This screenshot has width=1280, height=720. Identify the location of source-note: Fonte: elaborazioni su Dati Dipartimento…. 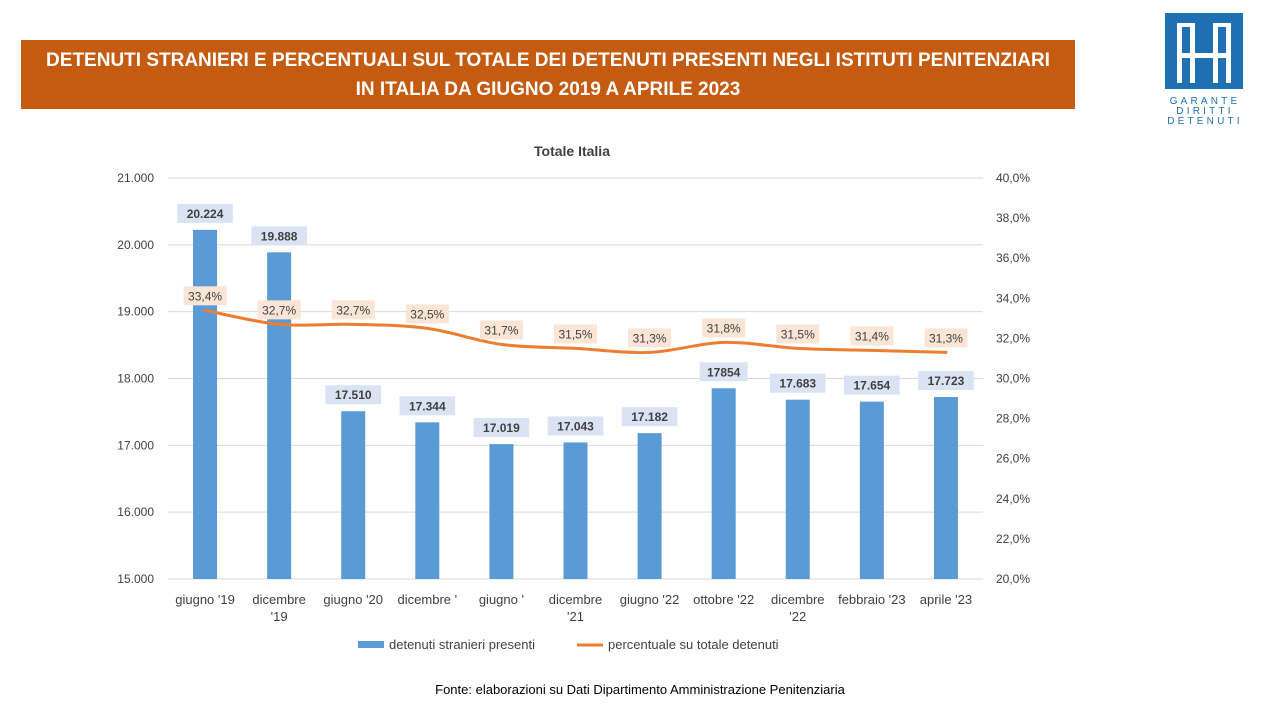
(640, 689).